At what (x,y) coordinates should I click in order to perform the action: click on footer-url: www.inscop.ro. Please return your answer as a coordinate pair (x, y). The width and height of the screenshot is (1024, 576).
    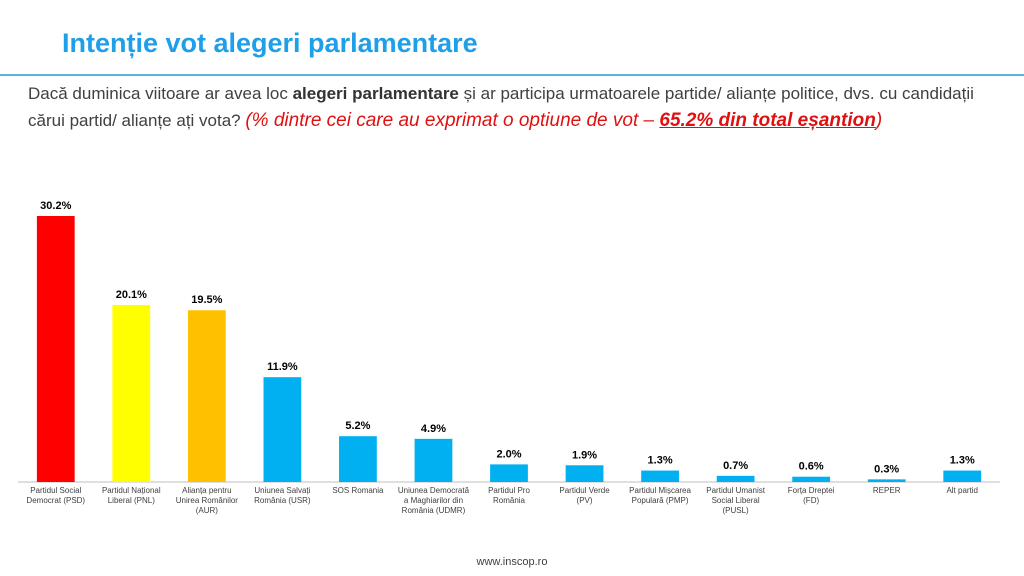
    Looking at the image, I should click on (512, 562).